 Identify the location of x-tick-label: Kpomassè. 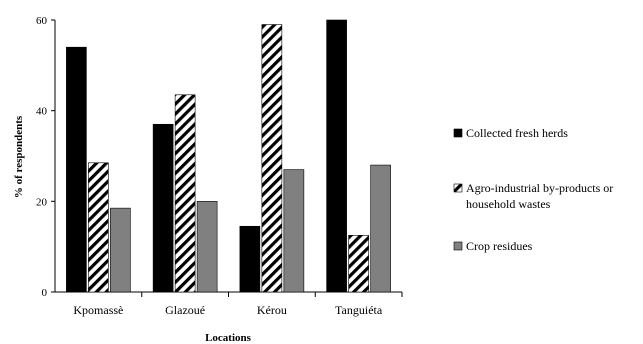
(98, 310).